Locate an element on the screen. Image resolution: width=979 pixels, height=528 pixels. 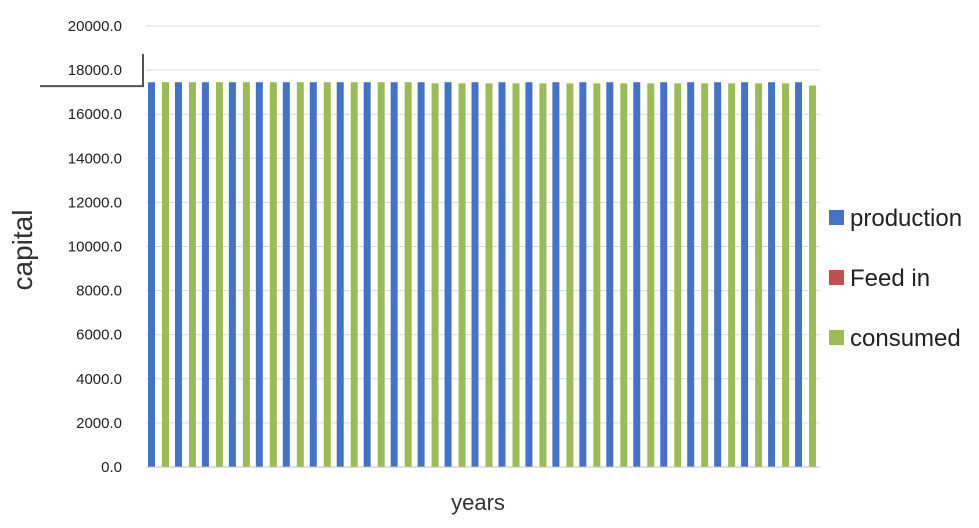
y-tick-label: 16000.0 is located at coordinates (95, 114).